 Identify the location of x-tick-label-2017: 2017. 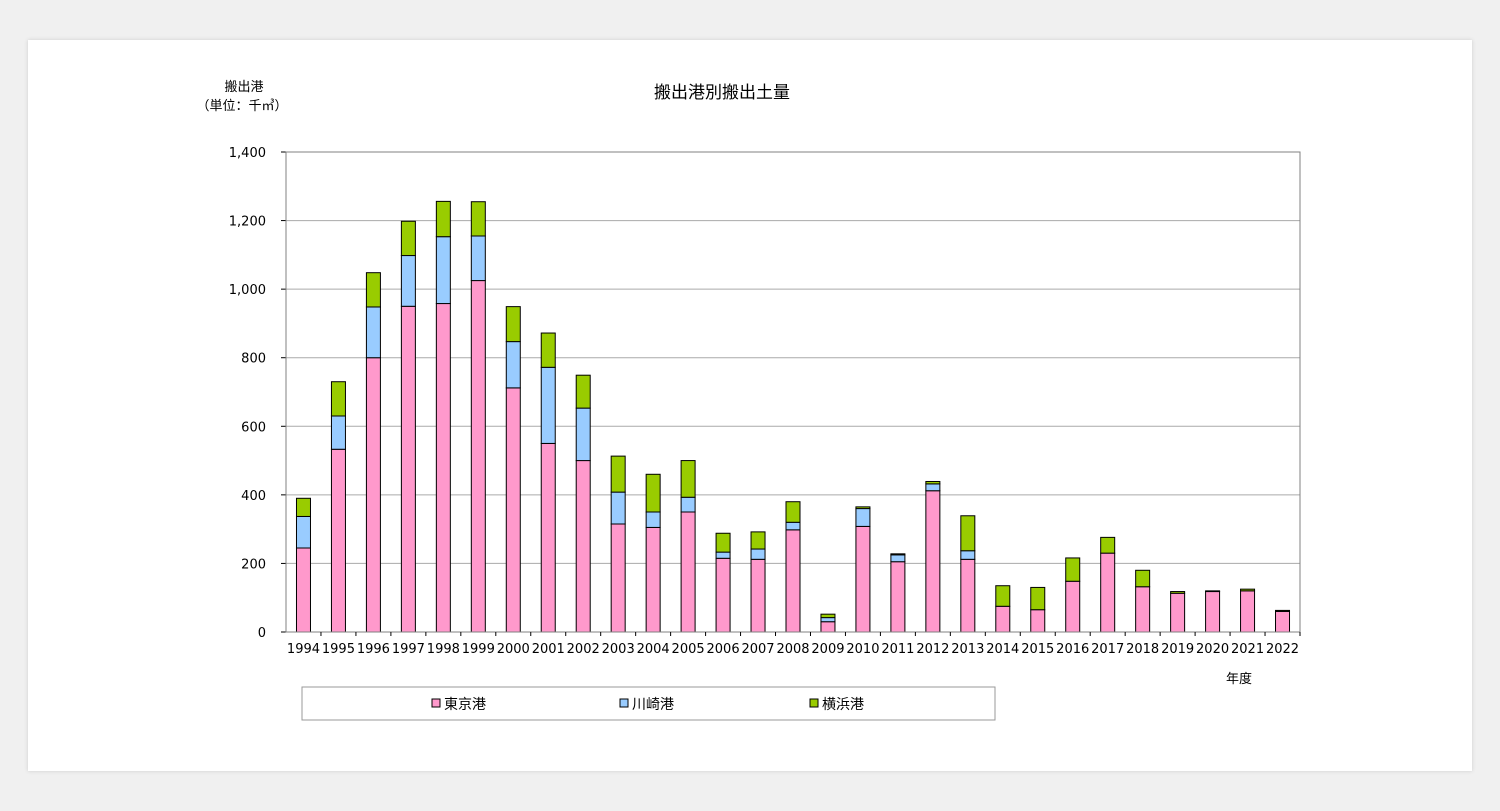
(1107, 649).